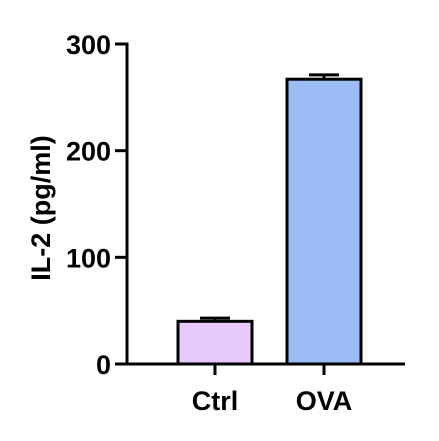 This screenshot has width=439, height=441. What do you see at coordinates (324, 221) in the screenshot?
I see `bar-ova` at bounding box center [324, 221].